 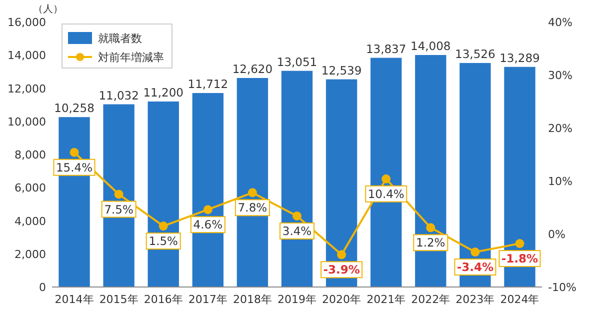 What do you see at coordinates (560, 128) in the screenshot?
I see `y2-tick-label: 20%` at bounding box center [560, 128].